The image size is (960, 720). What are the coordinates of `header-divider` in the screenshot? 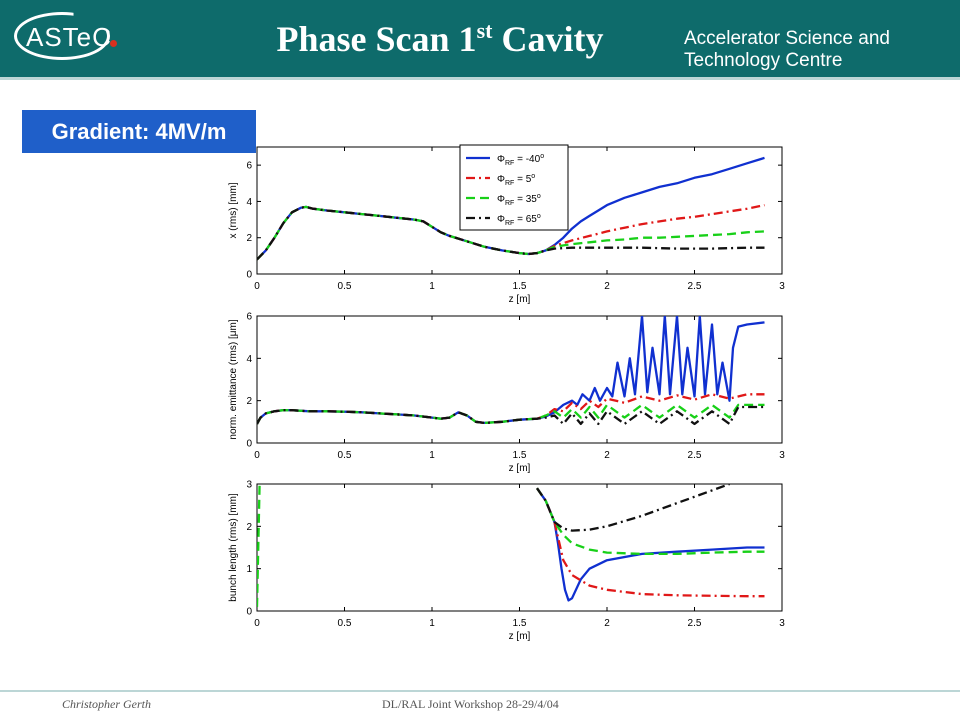 It's located at (480, 78).